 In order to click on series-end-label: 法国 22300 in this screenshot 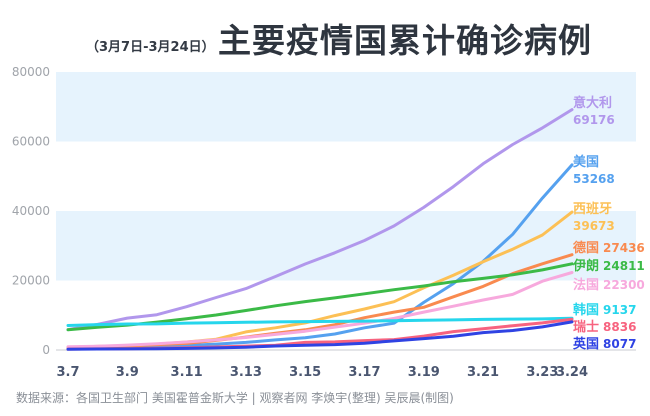, I will do `click(609, 285)`.